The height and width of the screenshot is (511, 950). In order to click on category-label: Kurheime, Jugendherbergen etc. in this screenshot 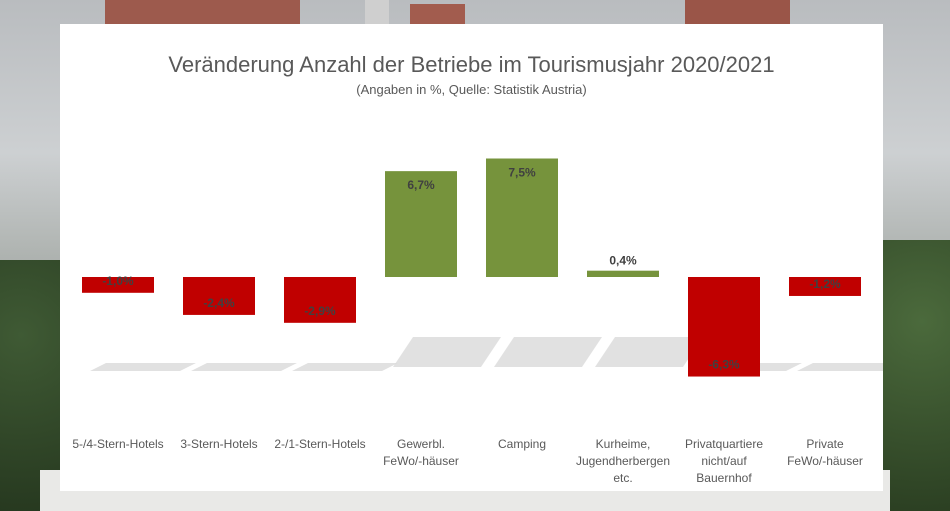, I will do `click(623, 461)`.